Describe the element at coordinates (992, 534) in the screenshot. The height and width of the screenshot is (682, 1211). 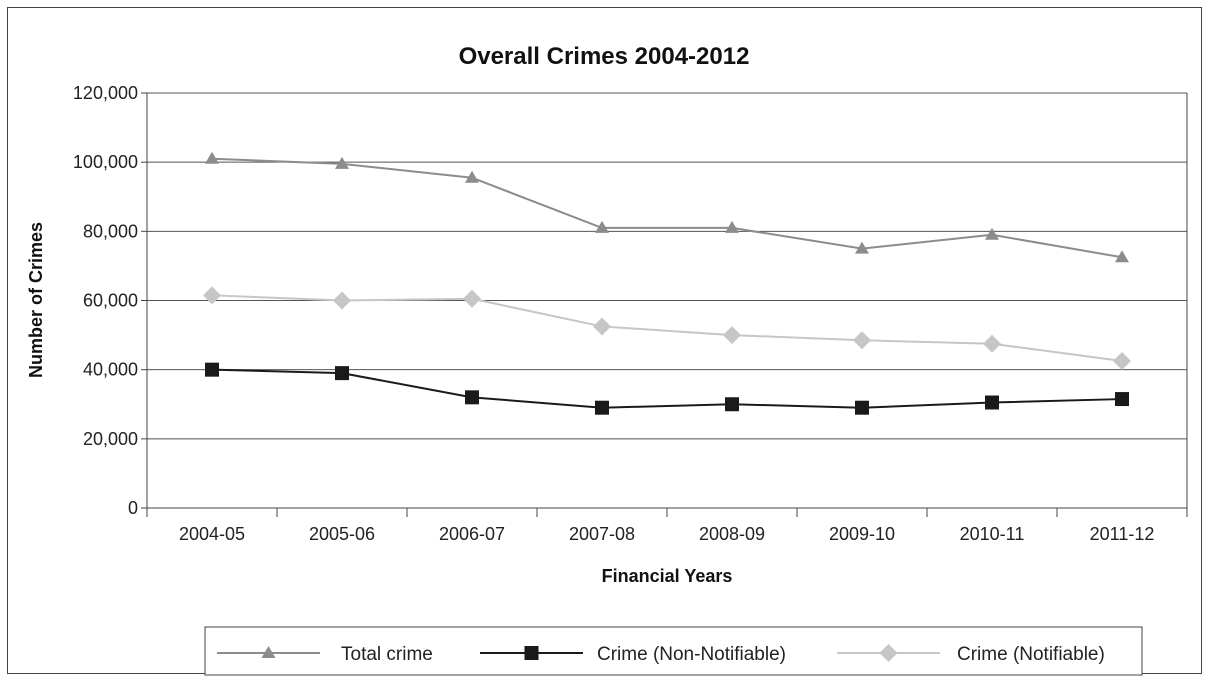
I see `x-tick-label: 2010-11` at that location.